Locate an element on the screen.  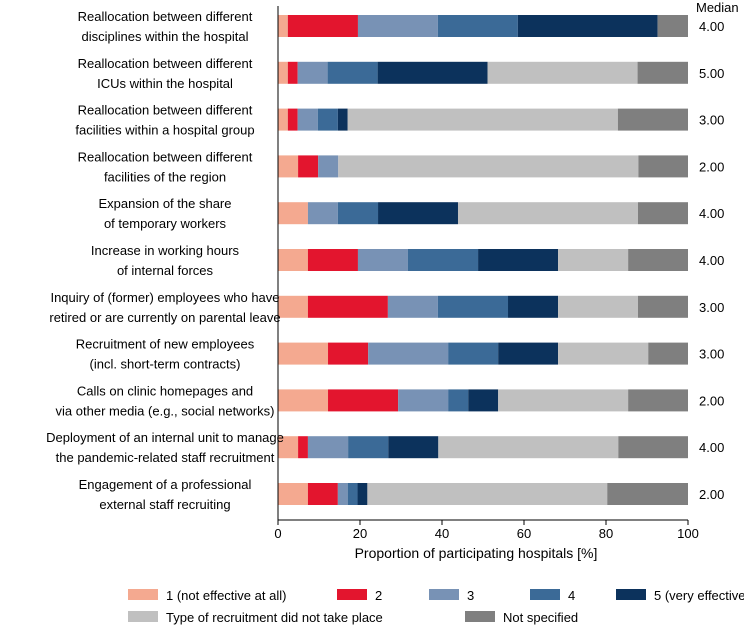
category-label-9-line-2: via other media (e.g., social networks) is located at coordinates (165, 410).